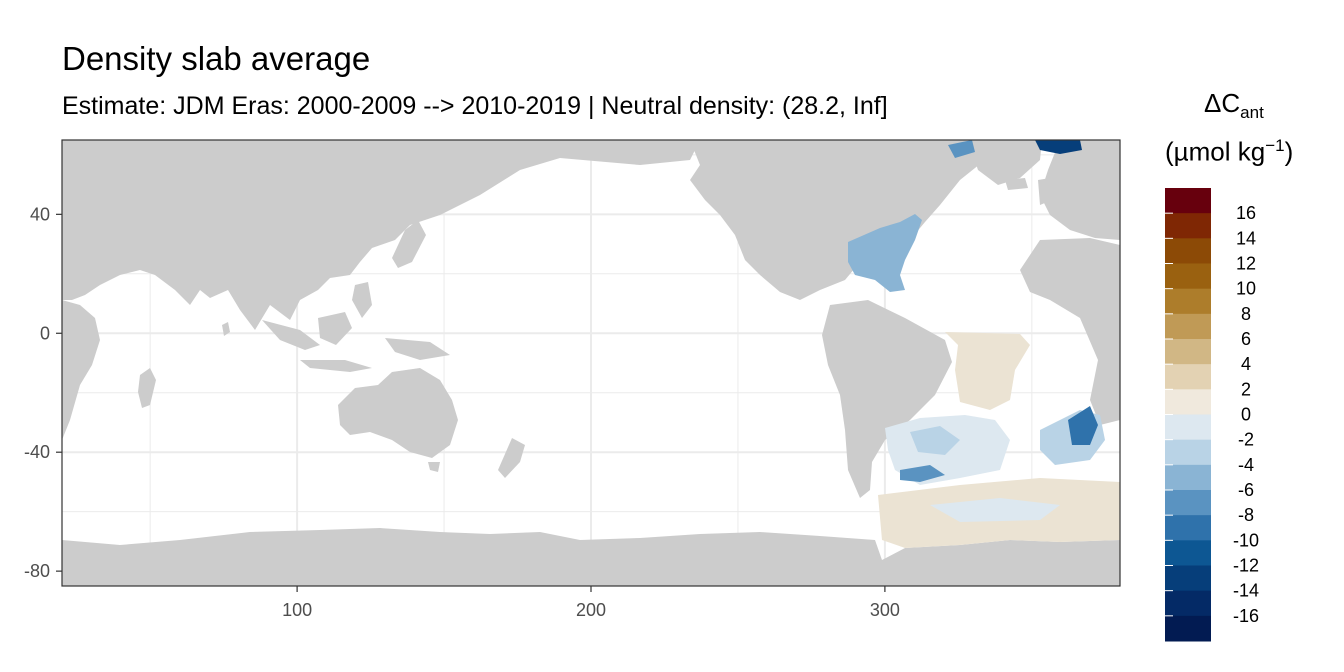 The width and height of the screenshot is (1344, 672). What do you see at coordinates (987, 371) in the screenshot?
I see `patch-south-atlantic` at bounding box center [987, 371].